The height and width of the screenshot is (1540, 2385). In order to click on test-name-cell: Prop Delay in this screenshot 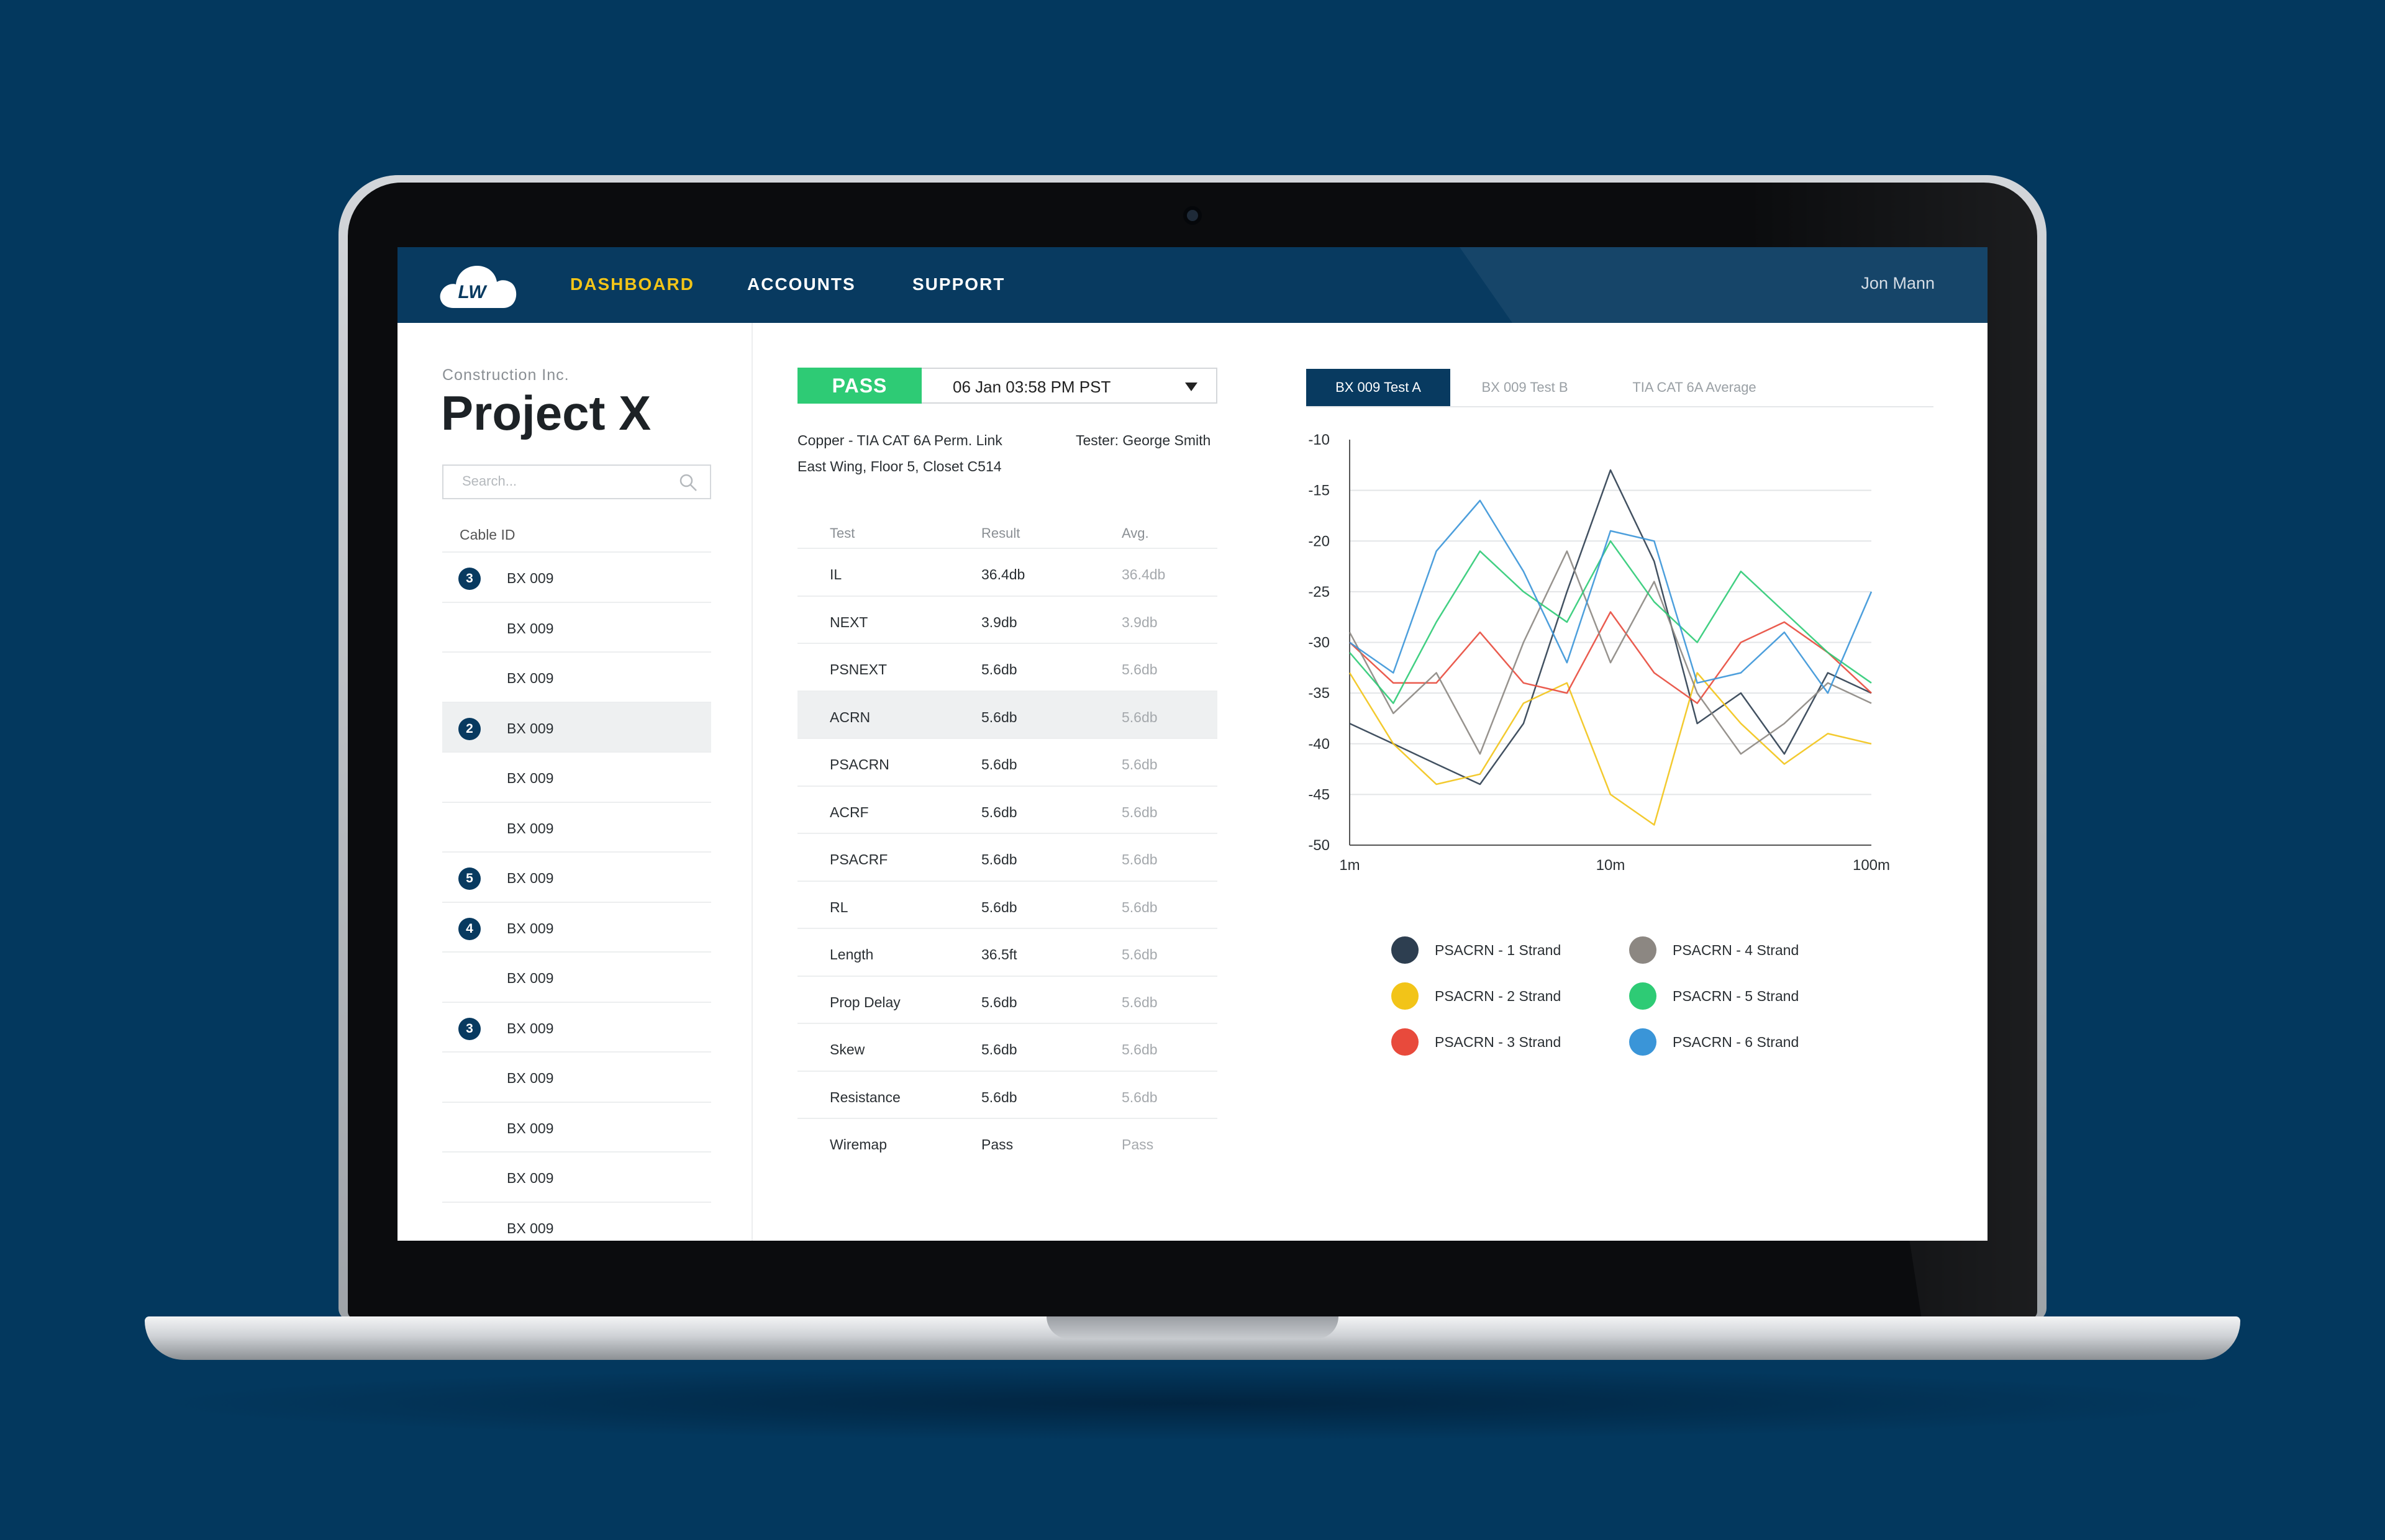, I will do `click(865, 1002)`.